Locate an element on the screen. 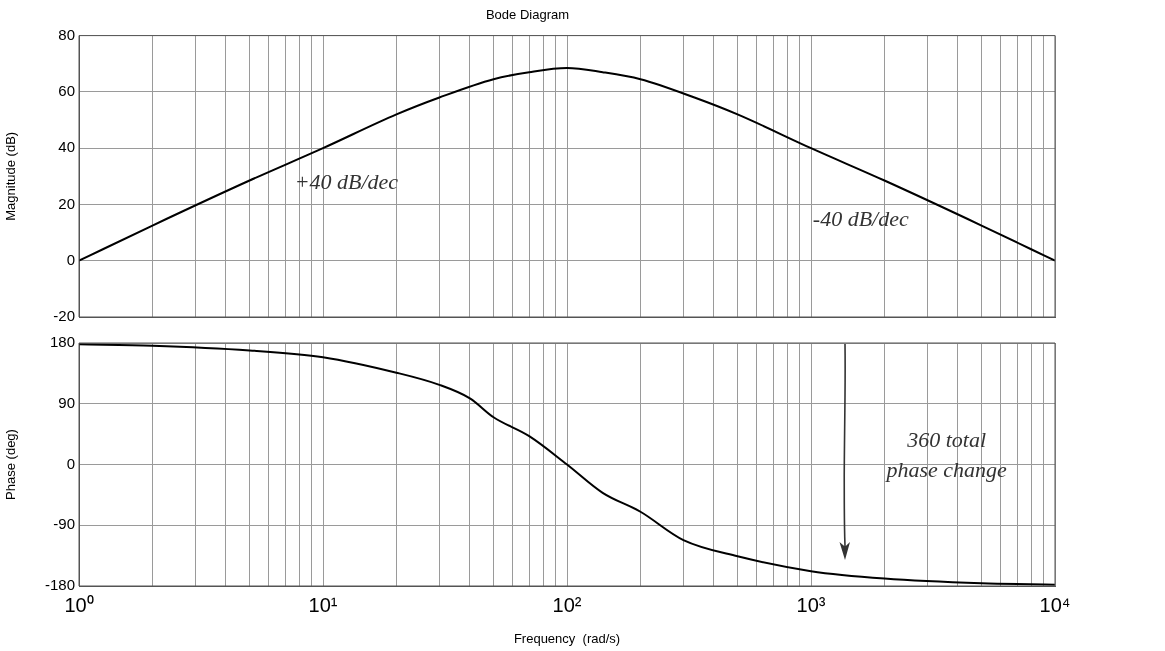 The image size is (1165, 651). x-tick-label: 10¹ is located at coordinates (323, 604).